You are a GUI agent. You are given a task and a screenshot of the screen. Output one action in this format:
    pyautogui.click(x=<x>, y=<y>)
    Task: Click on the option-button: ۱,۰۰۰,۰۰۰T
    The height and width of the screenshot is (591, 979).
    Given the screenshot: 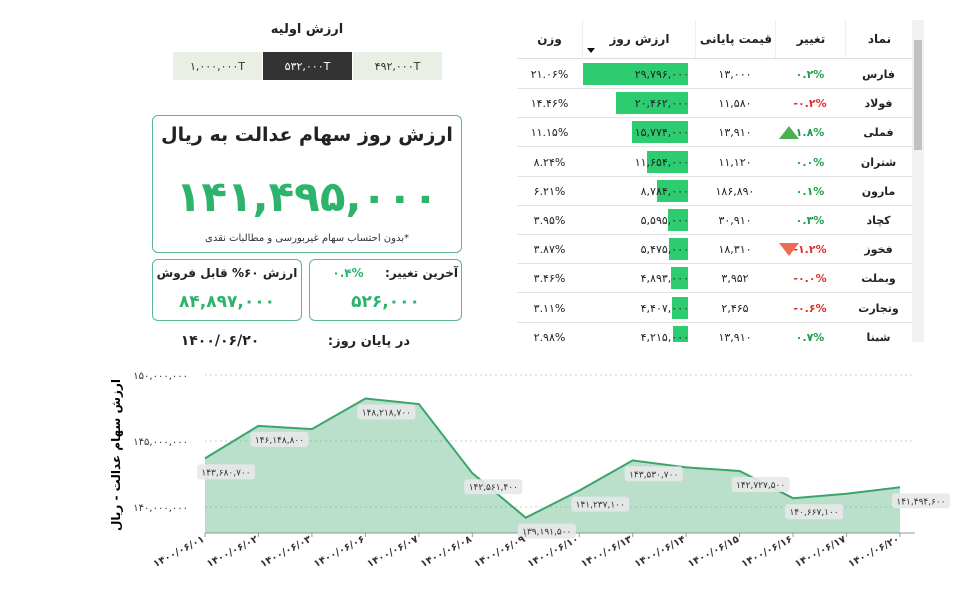 What is the action you would take?
    pyautogui.click(x=217, y=66)
    